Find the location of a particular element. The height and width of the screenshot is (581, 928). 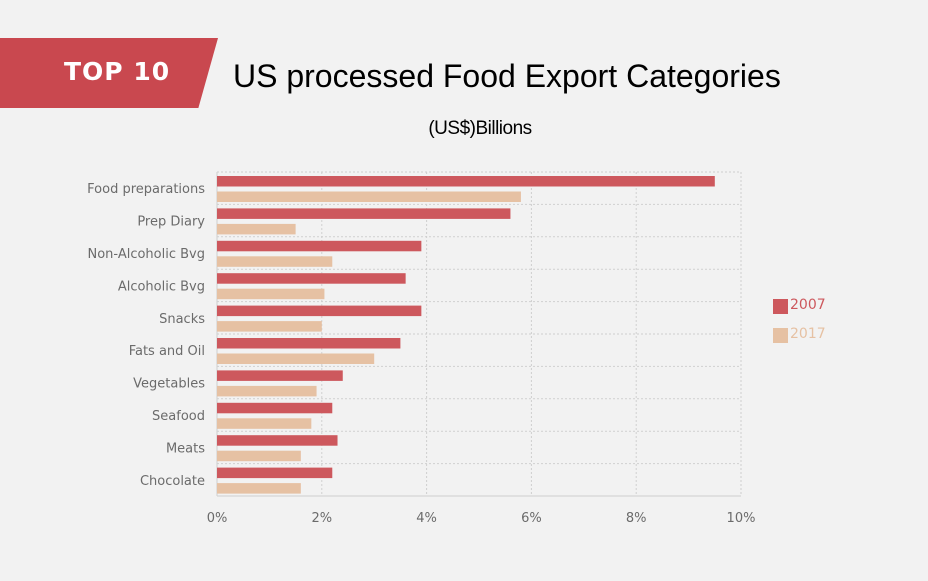

y-tick-label: Chocolate is located at coordinates (172, 481).